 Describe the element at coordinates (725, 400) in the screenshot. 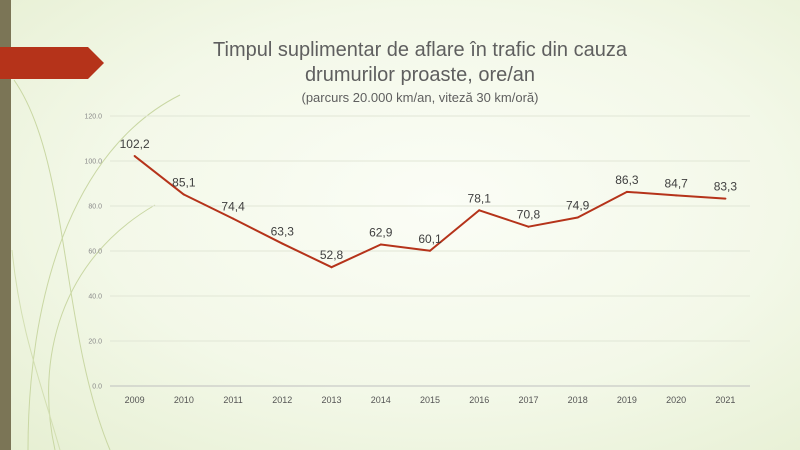

I see `x-tick-label: 2021` at that location.